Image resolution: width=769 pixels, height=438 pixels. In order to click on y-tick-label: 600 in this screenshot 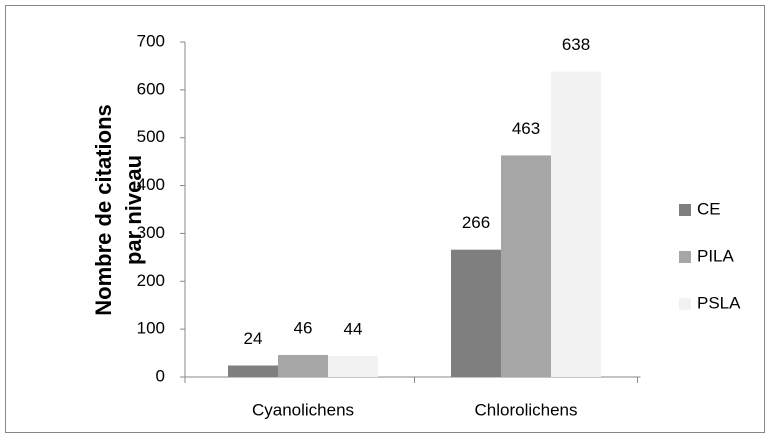, I will do `click(151, 88)`.